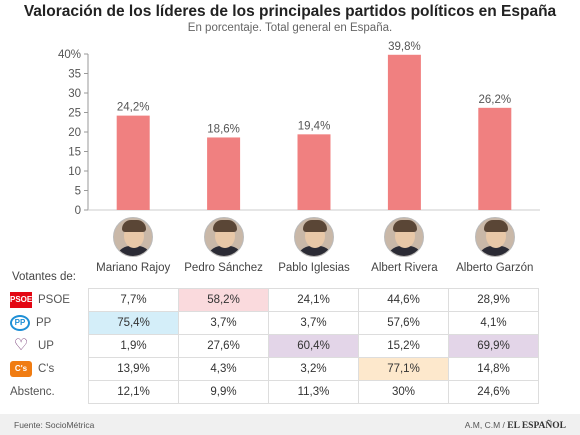 The width and height of the screenshot is (580, 435). I want to click on table-cell: 57,6%, so click(403, 323).